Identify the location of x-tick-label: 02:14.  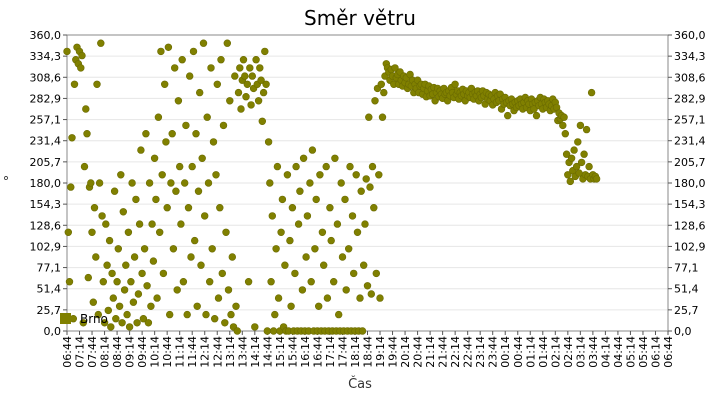
(555, 352).